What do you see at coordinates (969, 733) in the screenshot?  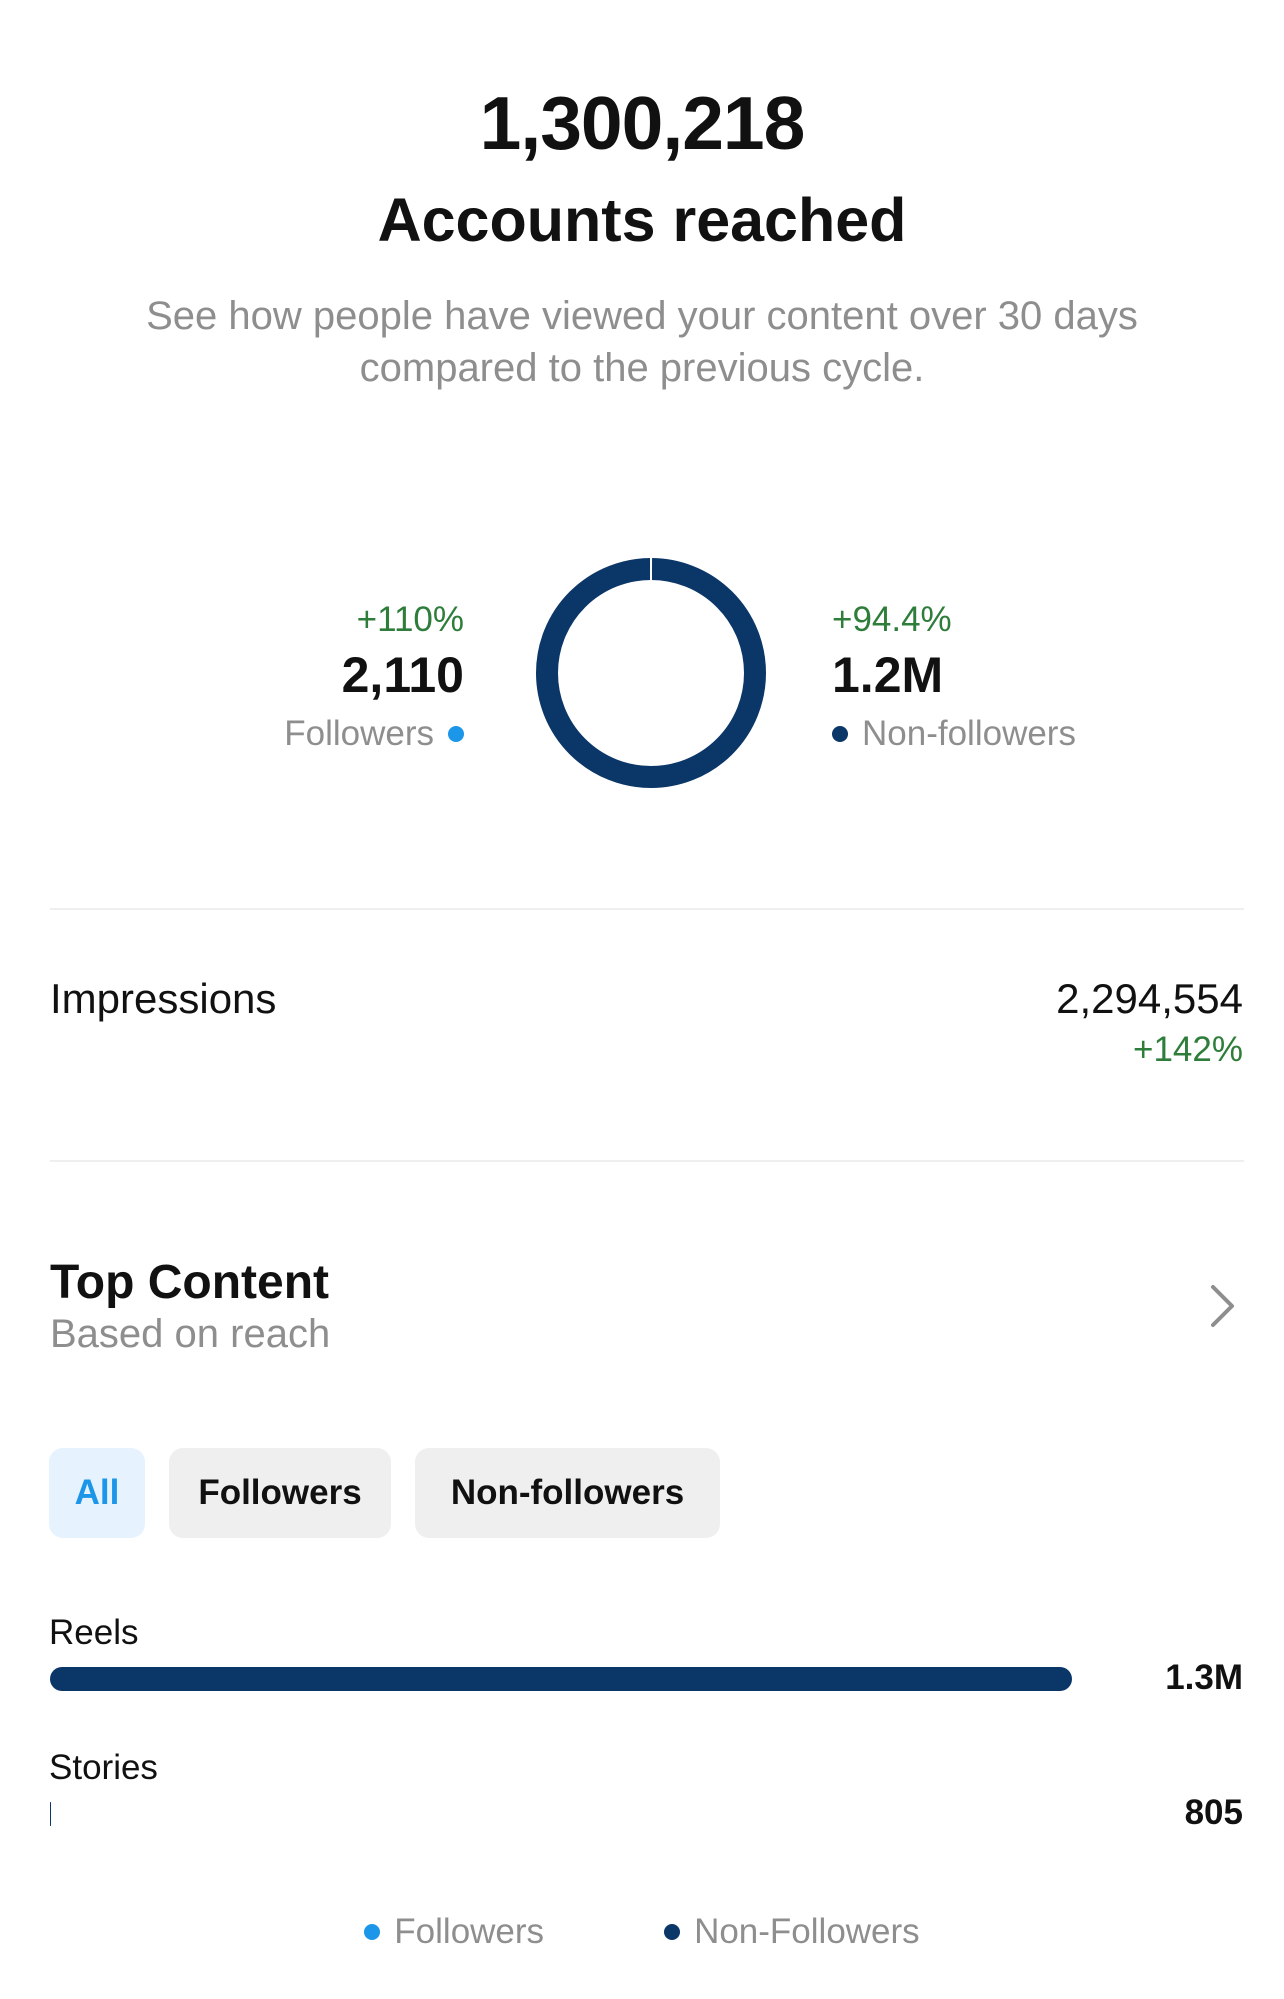 I see `non-followers-label: Non-followers` at bounding box center [969, 733].